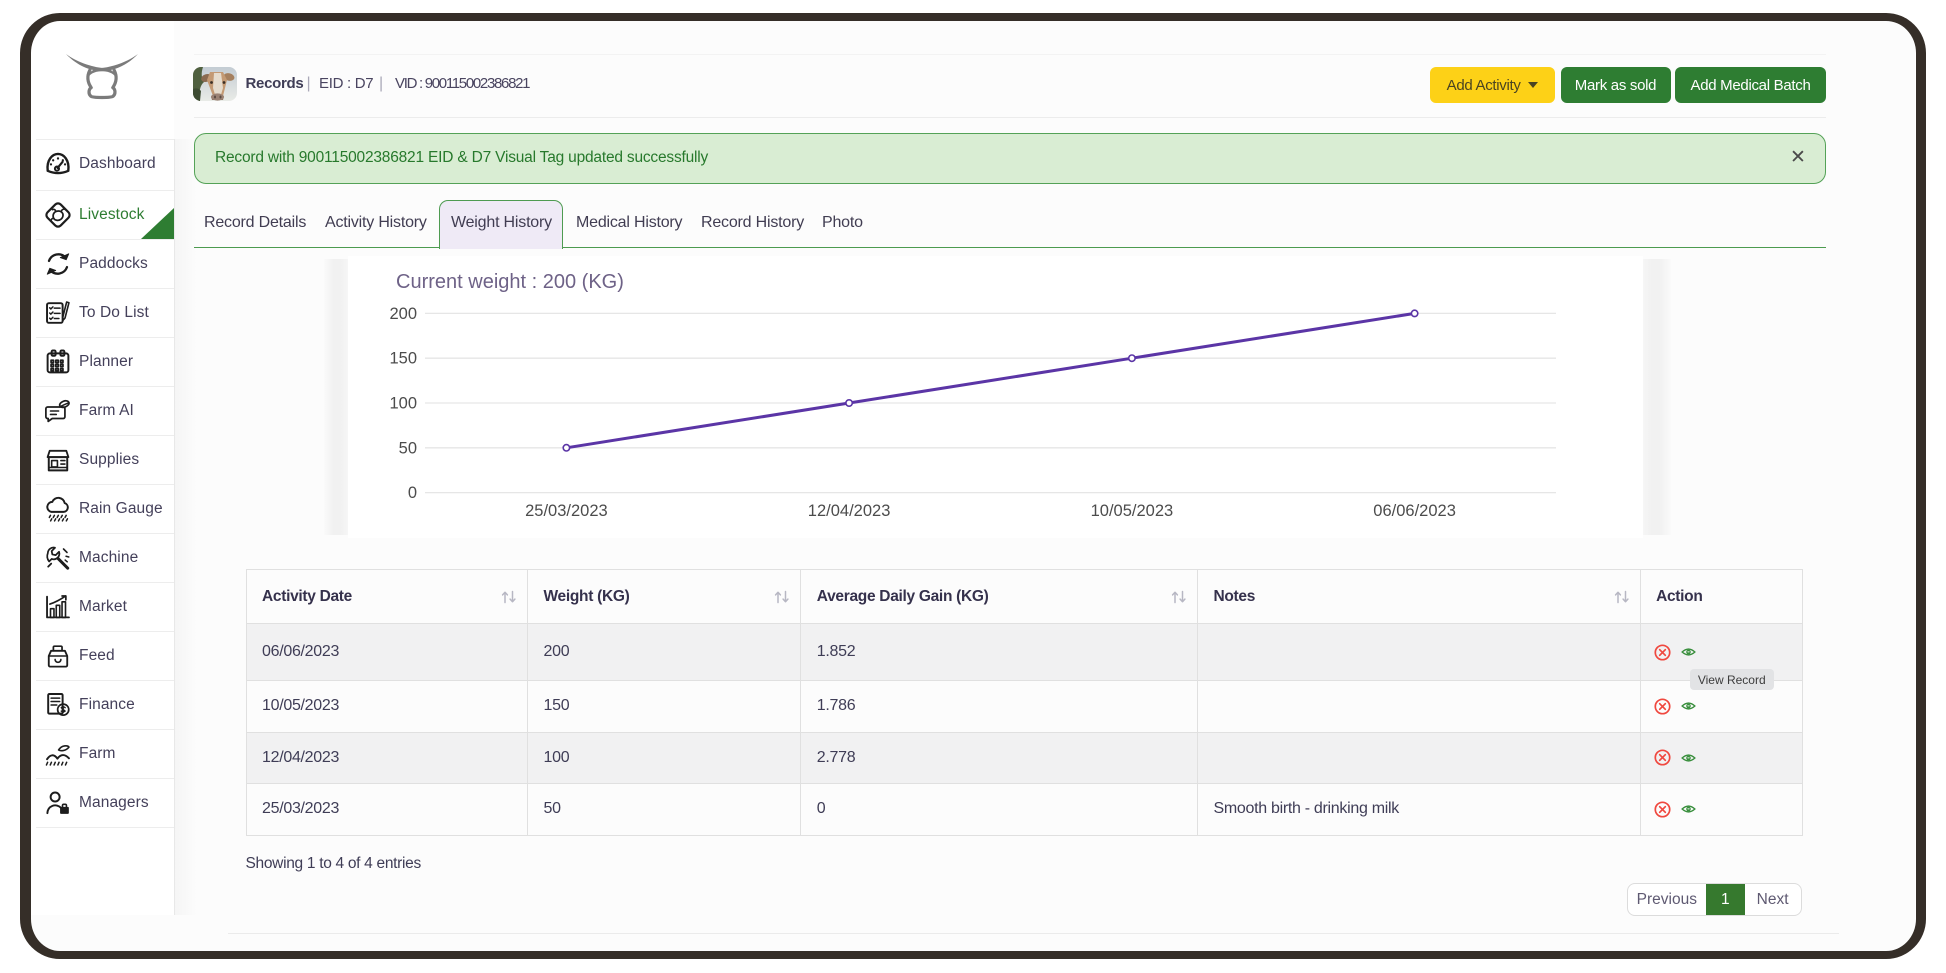 The image size is (1946, 973). Describe the element at coordinates (403, 314) in the screenshot. I see `svg-text: 200` at that location.